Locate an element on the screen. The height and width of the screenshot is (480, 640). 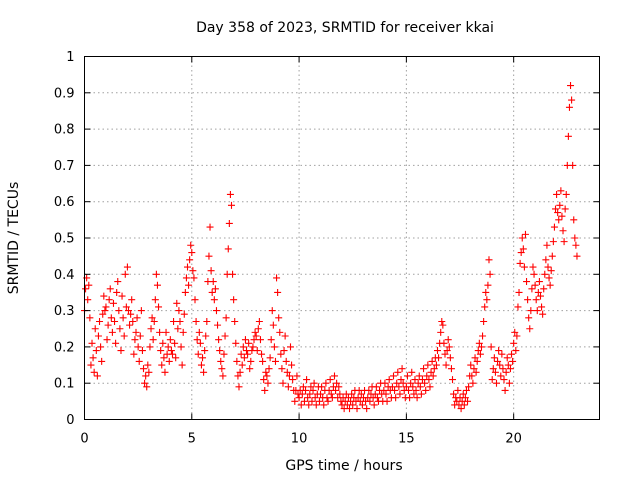
y-tick-label: 0.9 is located at coordinates (64, 93).